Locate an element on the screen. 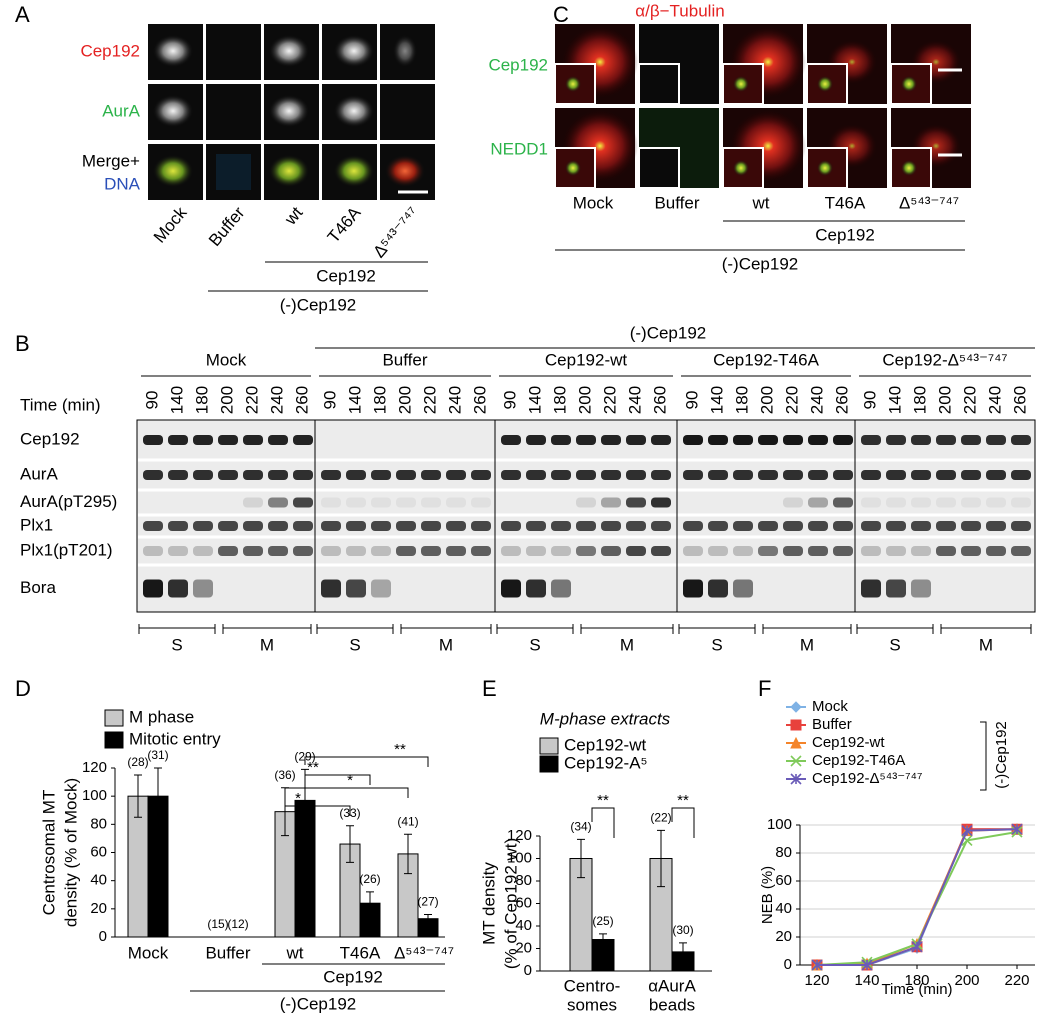  x-tick-label: Mock is located at coordinates (148, 952).